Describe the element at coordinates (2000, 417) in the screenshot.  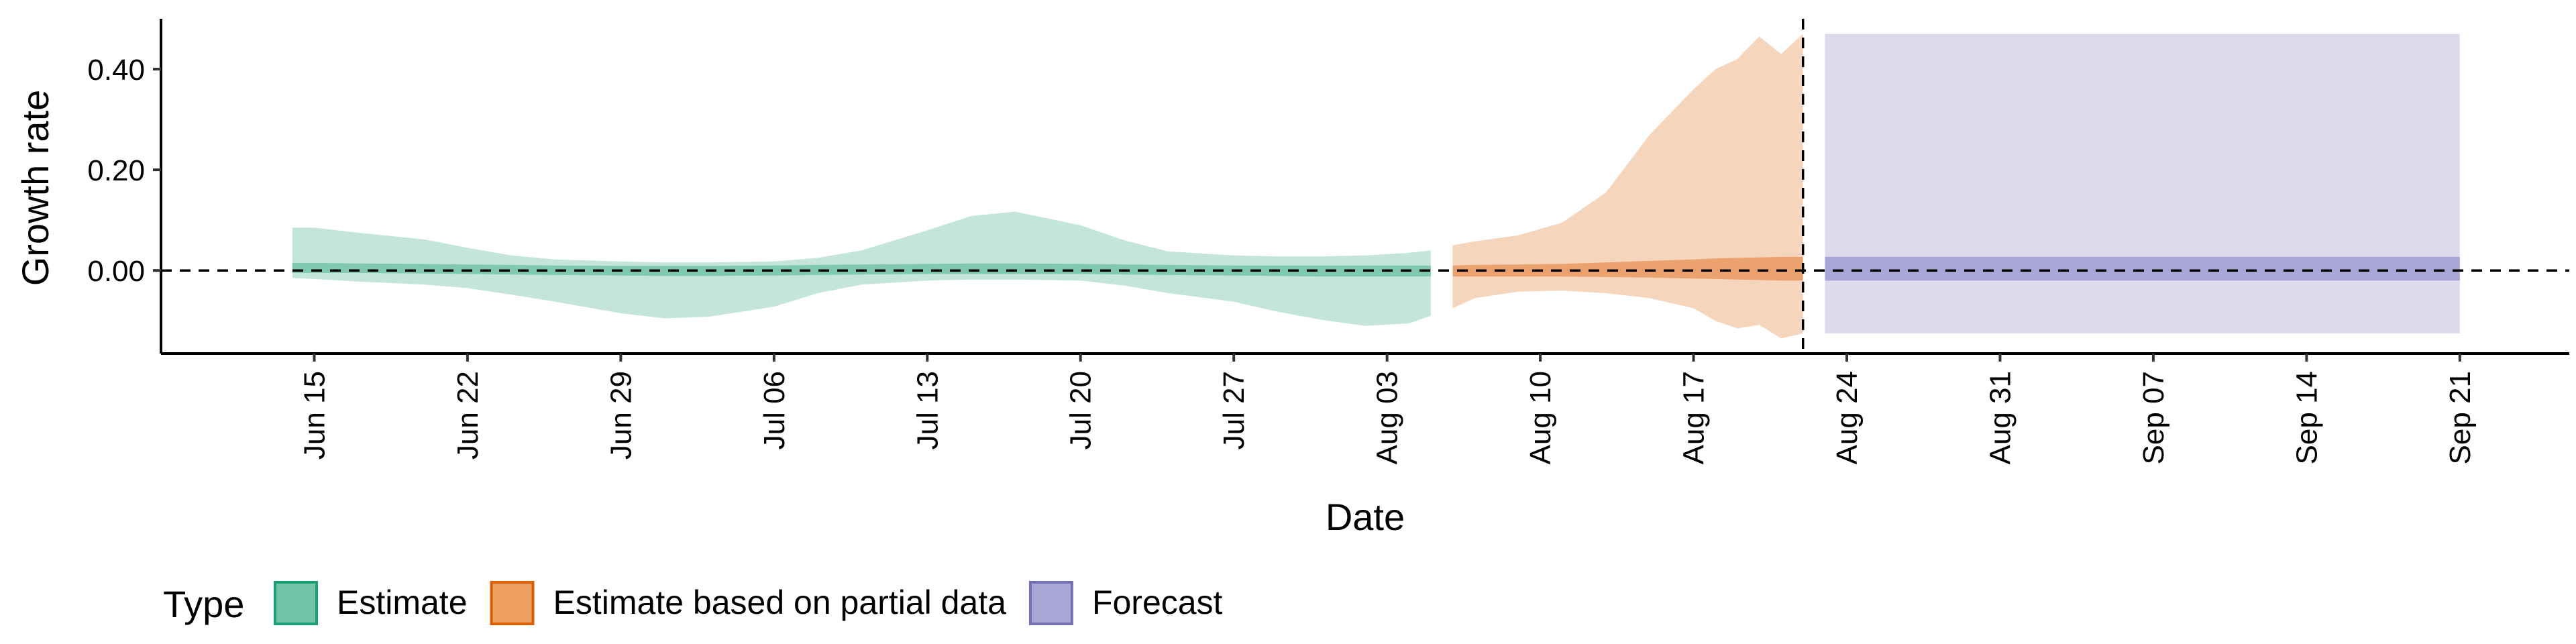
I see `x-tick-label: Aug 31` at that location.